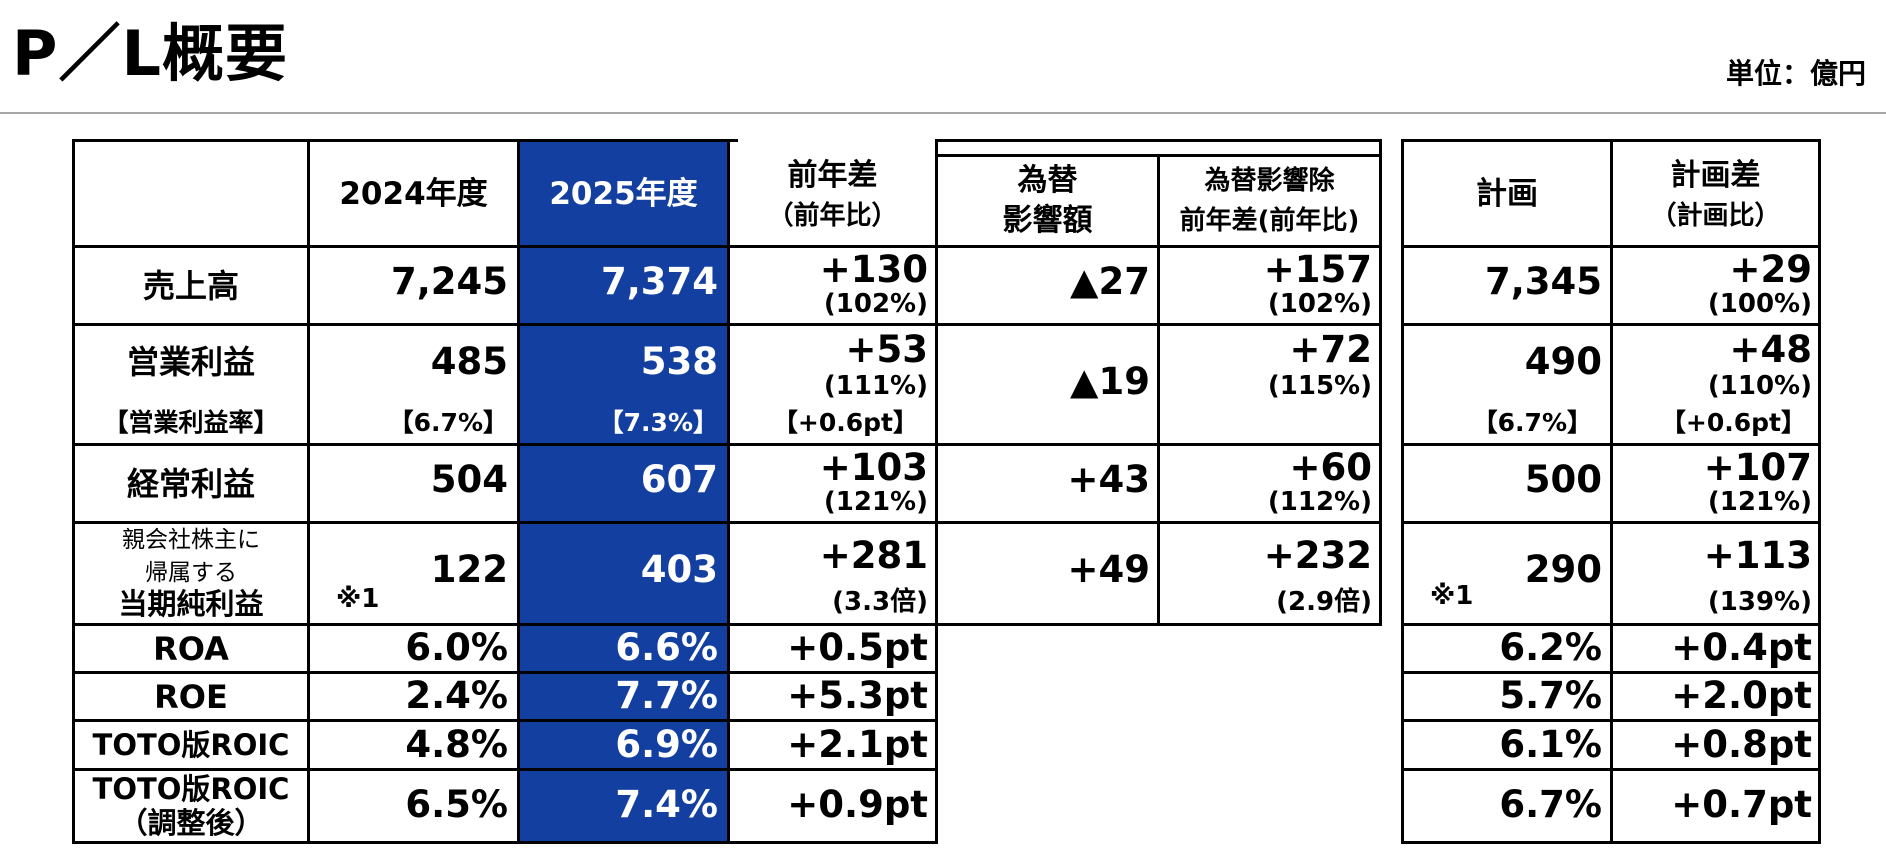 Image resolution: width=1886 pixels, height=854 pixels. What do you see at coordinates (469, 569) in the screenshot?
I see `net-fy2024: 122` at bounding box center [469, 569].